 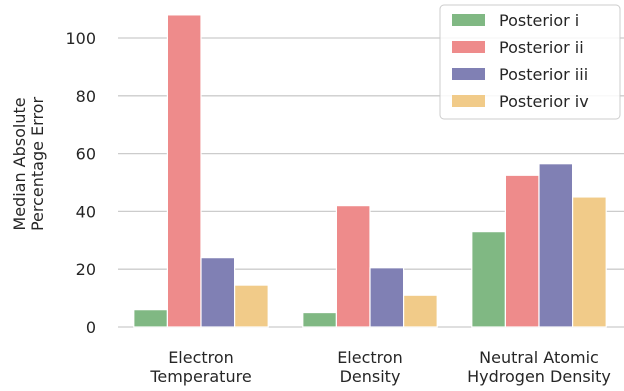 I want to click on x-tick-label: Density, so click(x=370, y=376).